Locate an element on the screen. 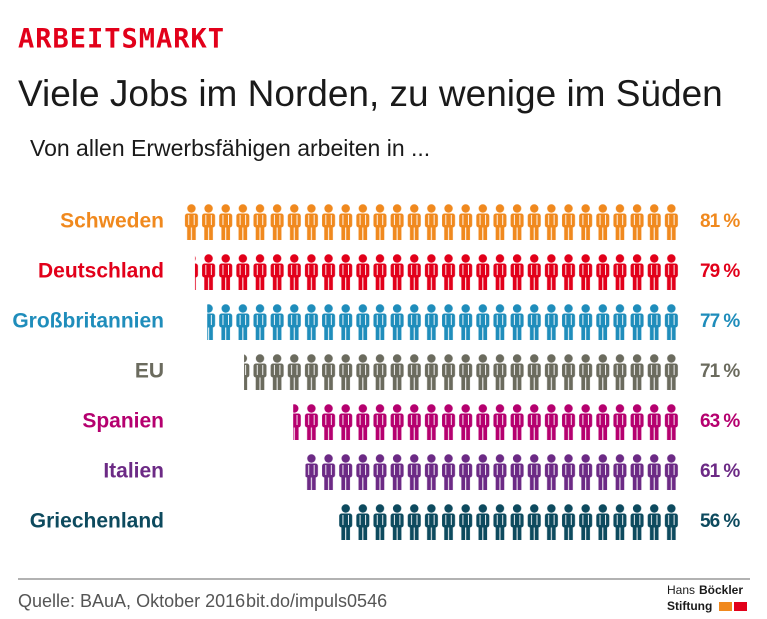  value-label: 71 % is located at coordinates (720, 371).